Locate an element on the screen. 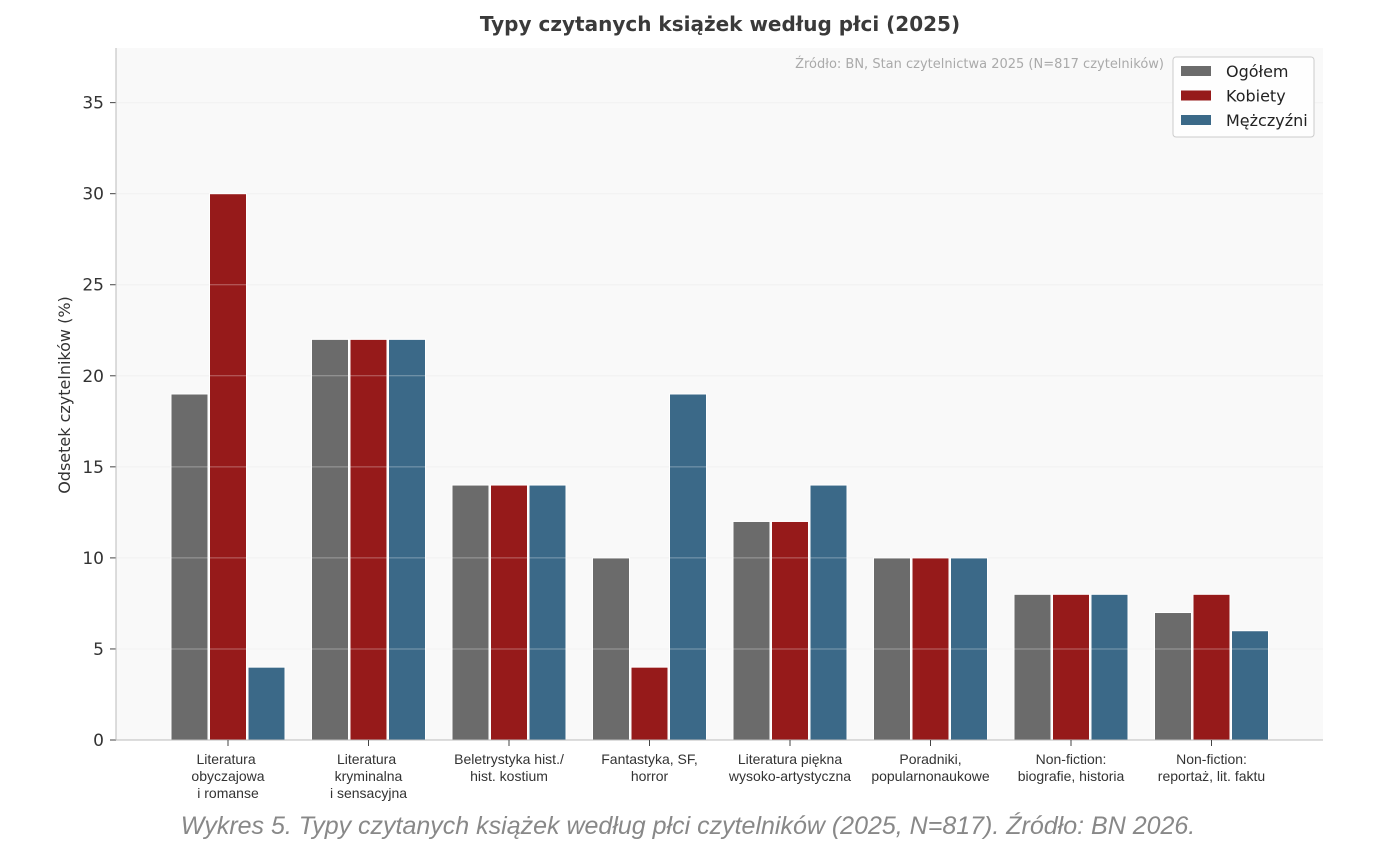 The width and height of the screenshot is (1376, 851). x-tick-label: Poradniki, is located at coordinates (930, 759).